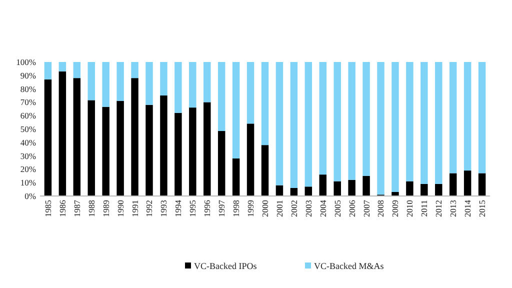  Describe the element at coordinates (221, 208) in the screenshot. I see `x-tick-label: 1997` at that location.